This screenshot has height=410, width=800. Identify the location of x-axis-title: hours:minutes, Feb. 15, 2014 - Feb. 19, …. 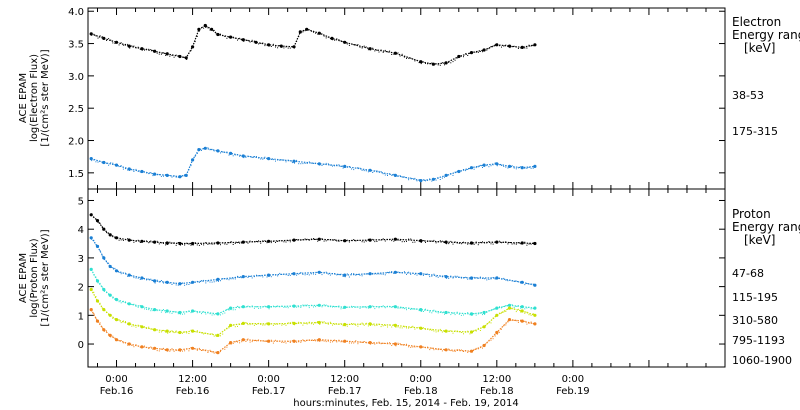
(405, 403).